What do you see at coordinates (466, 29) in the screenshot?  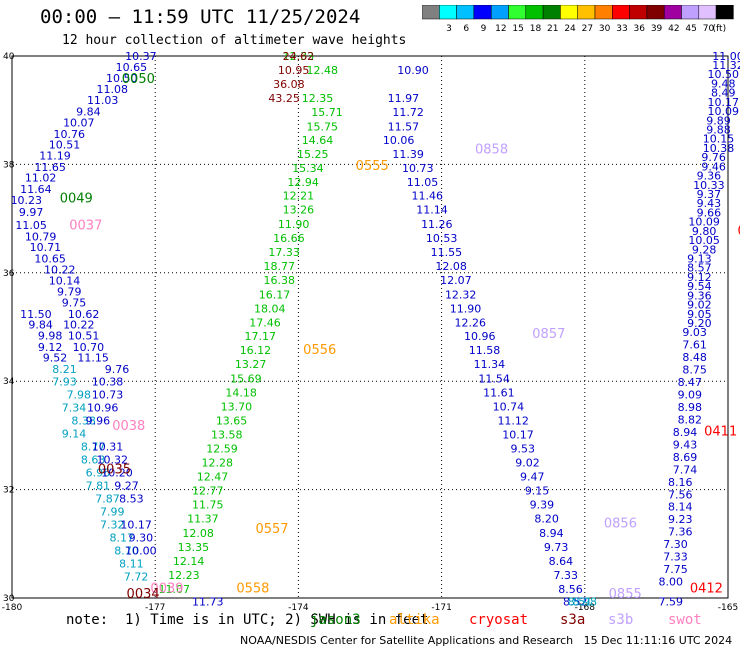 I see `color-scale-label: 6` at bounding box center [466, 29].